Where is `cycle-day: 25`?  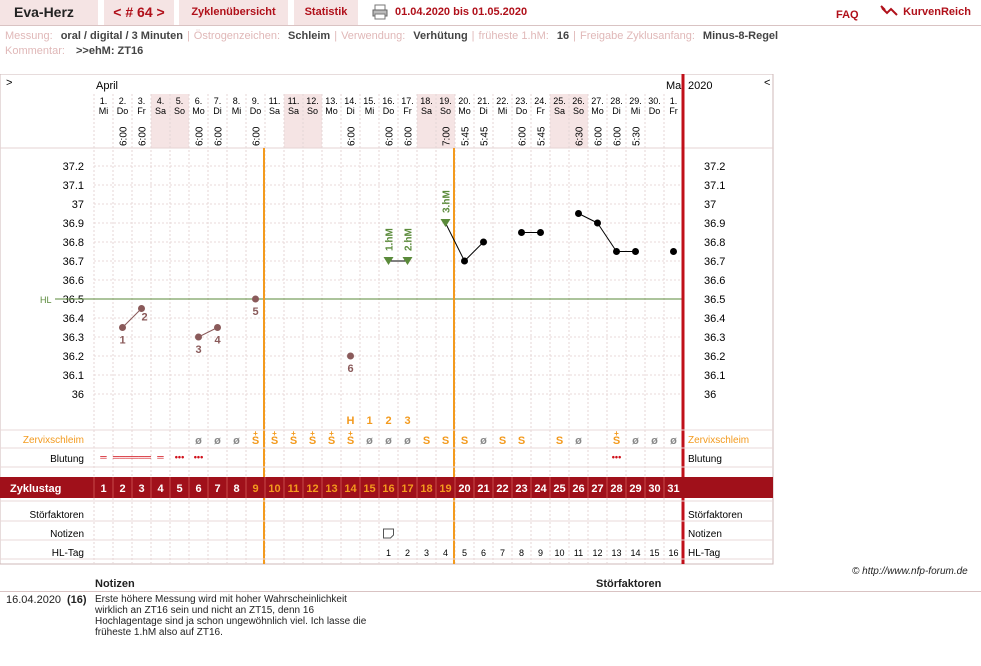
cycle-day: 25 is located at coordinates (559, 489).